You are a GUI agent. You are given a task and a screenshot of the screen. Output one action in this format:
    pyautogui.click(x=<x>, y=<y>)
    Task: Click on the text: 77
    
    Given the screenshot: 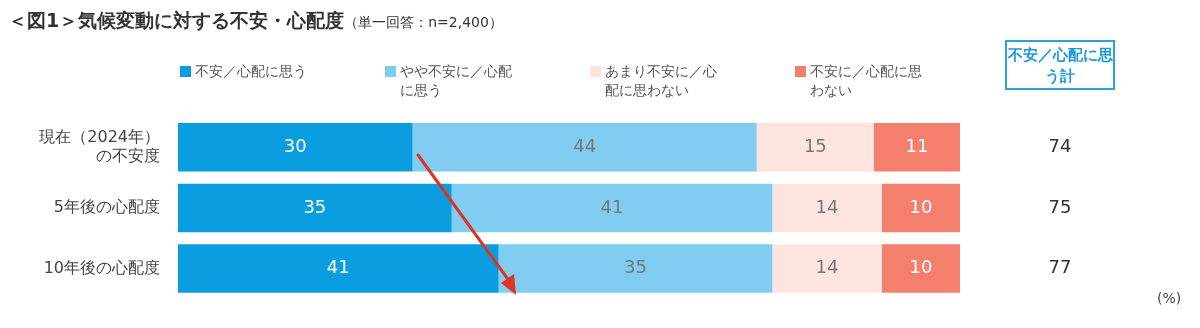 What is the action you would take?
    pyautogui.click(x=1060, y=267)
    